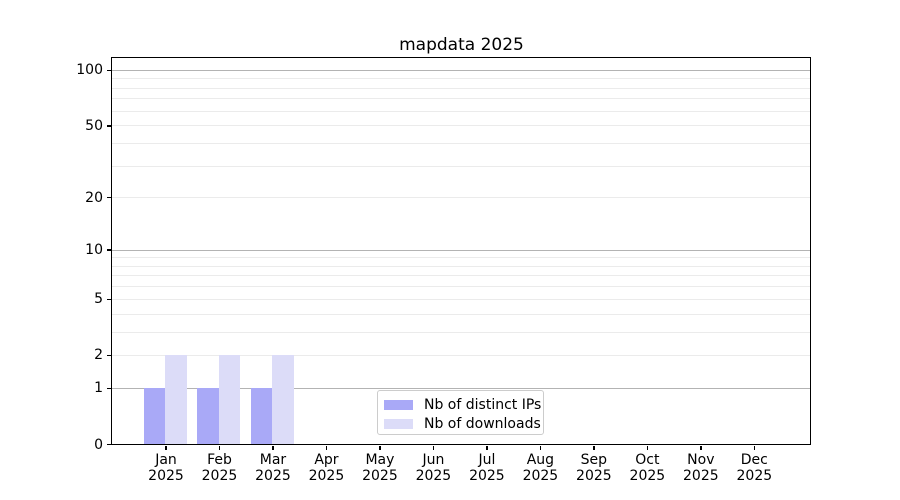 This screenshot has width=900, height=500. What do you see at coordinates (482, 423) in the screenshot?
I see `legend-label-downloads: Nb of downloads` at bounding box center [482, 423].